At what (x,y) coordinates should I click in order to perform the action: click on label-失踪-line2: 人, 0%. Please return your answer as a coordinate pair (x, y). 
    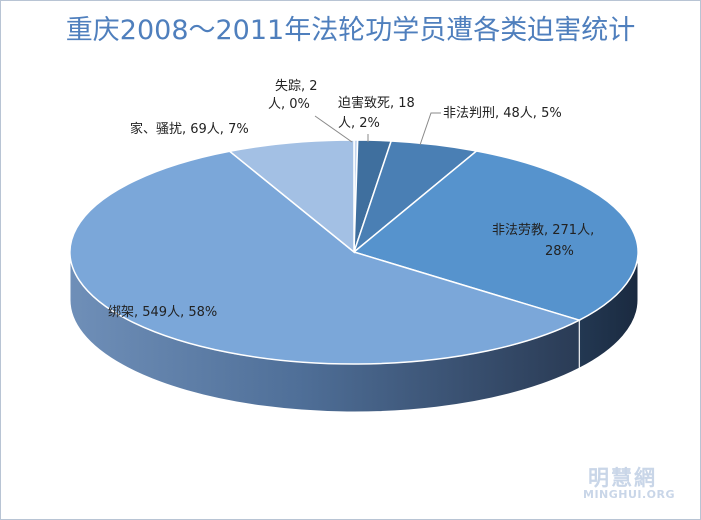
    Looking at the image, I should click on (289, 104).